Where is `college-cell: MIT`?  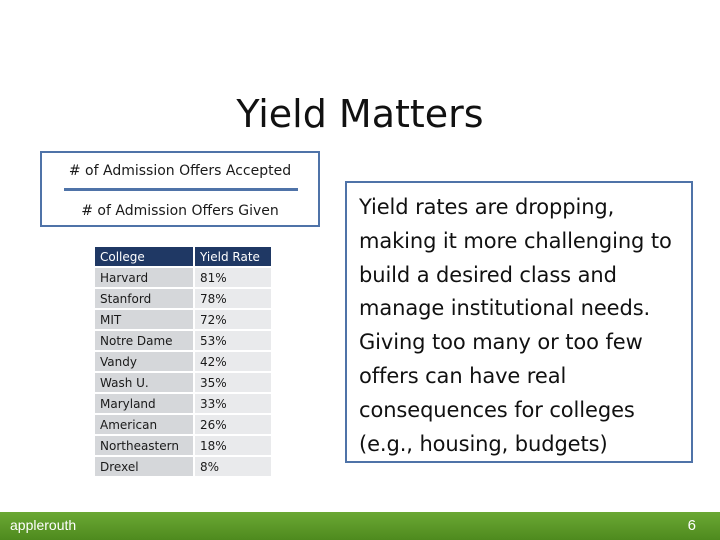
college-cell: MIT is located at coordinates (144, 319).